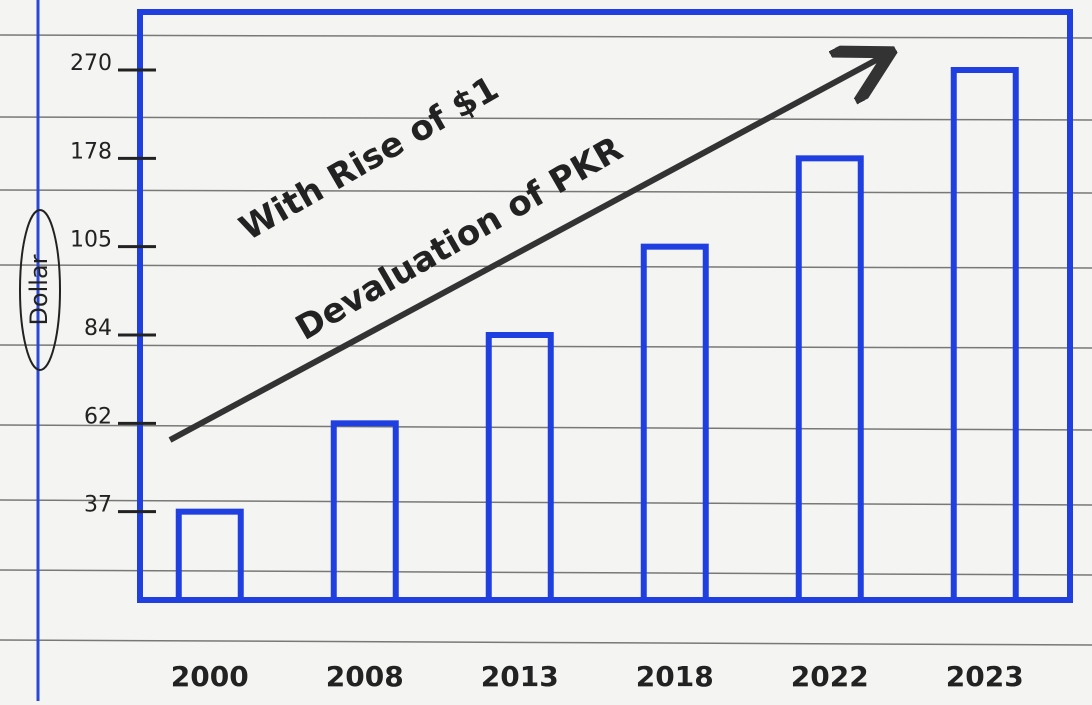  Describe the element at coordinates (91, 151) in the screenshot. I see `y-tick-label: 178` at that location.